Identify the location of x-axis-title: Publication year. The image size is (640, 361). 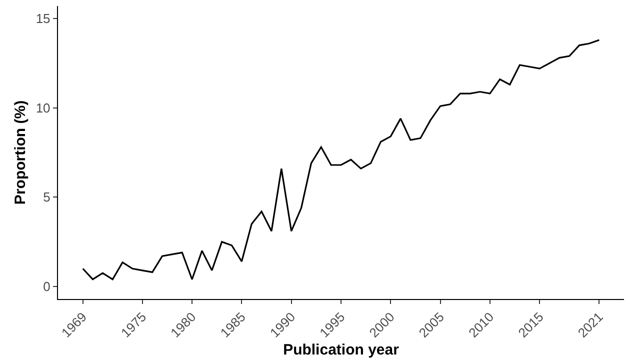
(341, 349).